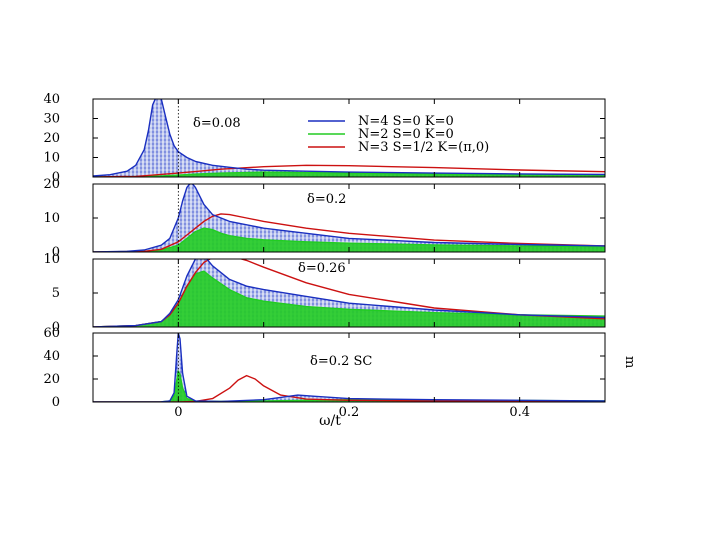  I want to click on x-axis-label: ω/t, so click(330, 421).